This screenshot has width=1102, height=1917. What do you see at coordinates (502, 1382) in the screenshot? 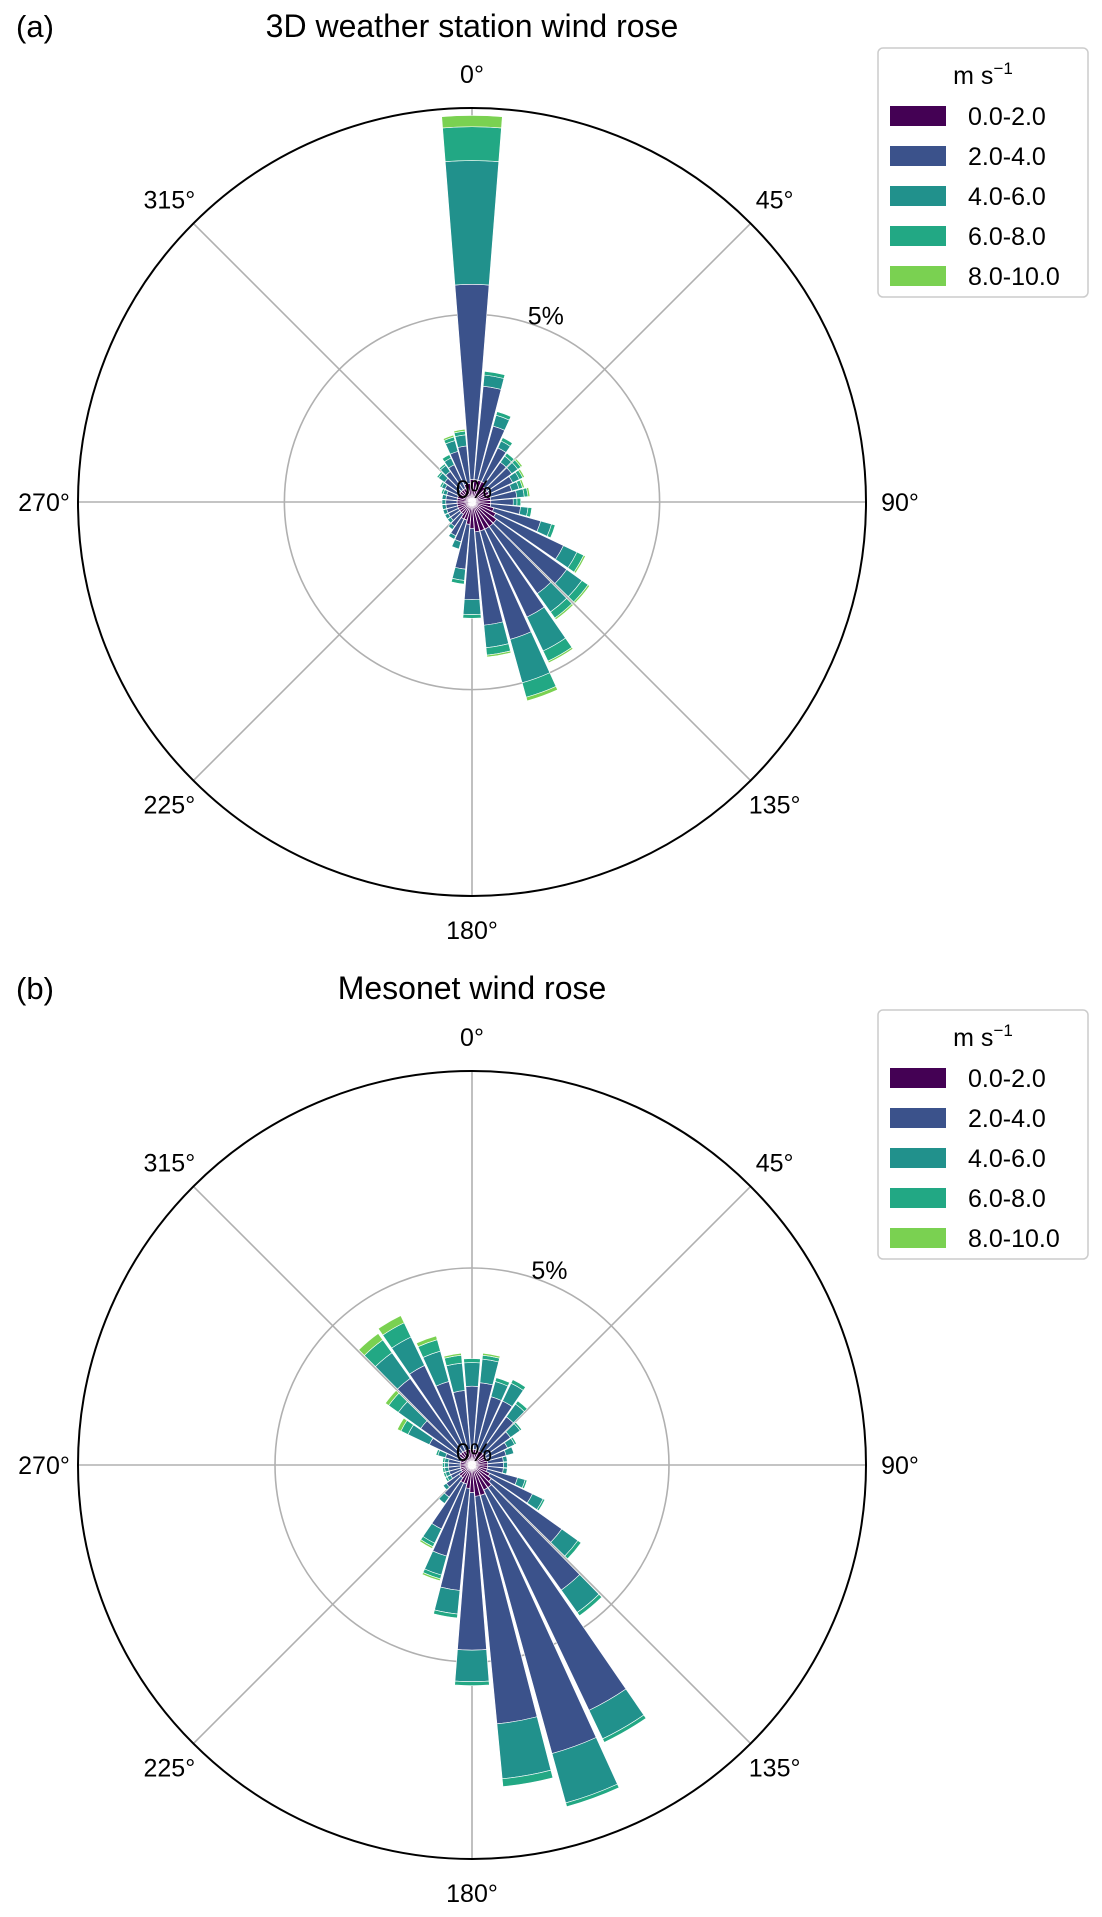
I see `bar-segment-20-bin3` at bounding box center [502, 1382].